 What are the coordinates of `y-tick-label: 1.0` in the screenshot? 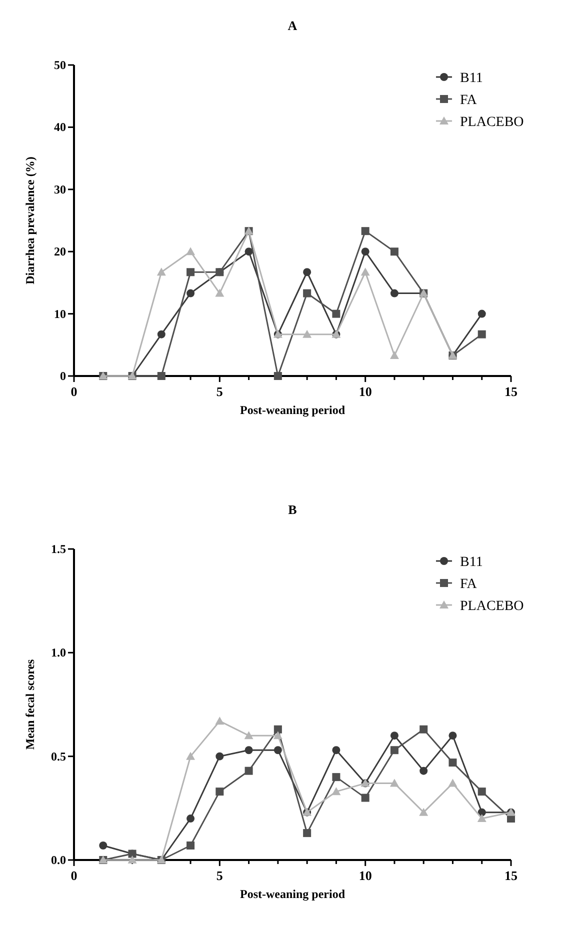 It's located at (58, 653).